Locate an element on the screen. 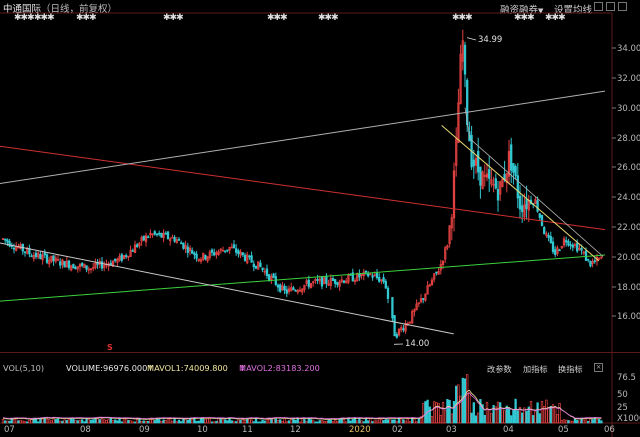  volume-indicator-name: VOL(5,10) is located at coordinates (24, 368).